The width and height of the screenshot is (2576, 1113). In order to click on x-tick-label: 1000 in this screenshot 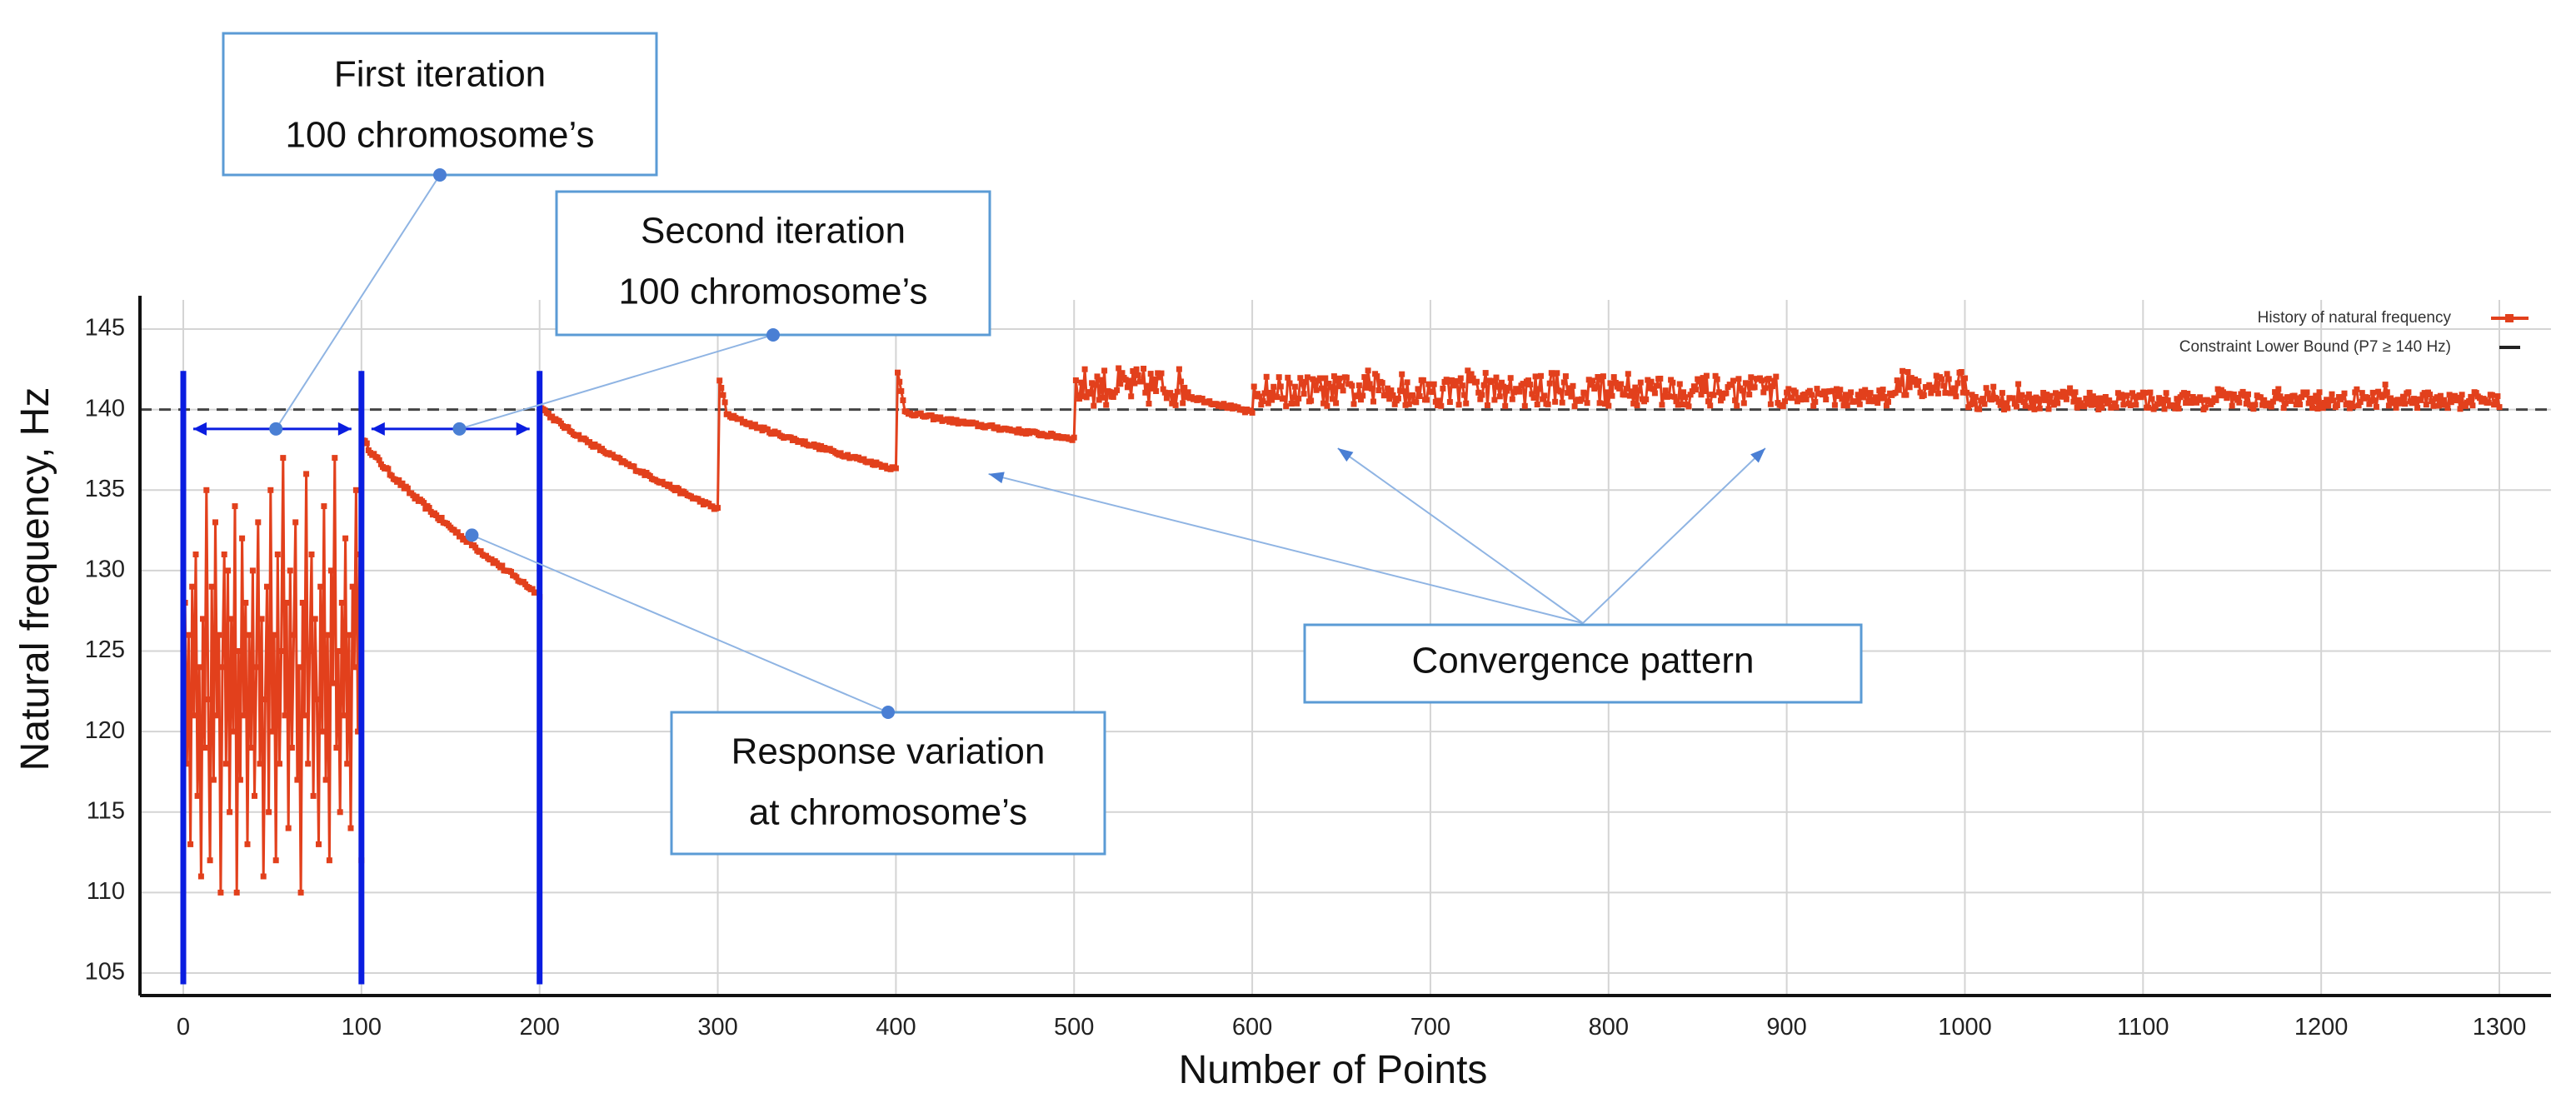, I will do `click(1965, 1027)`.